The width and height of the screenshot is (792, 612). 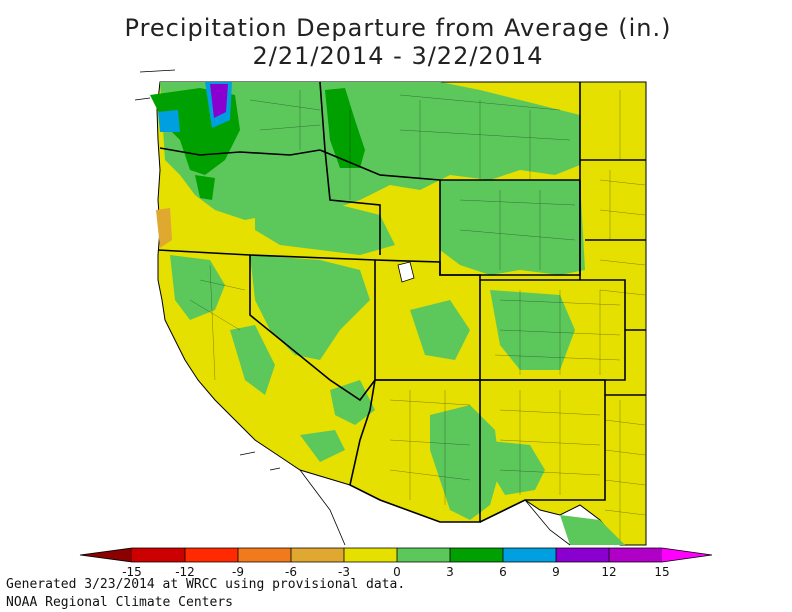 I want to click on source-credit: NOAA Regional Climate Centers, so click(x=119, y=602).